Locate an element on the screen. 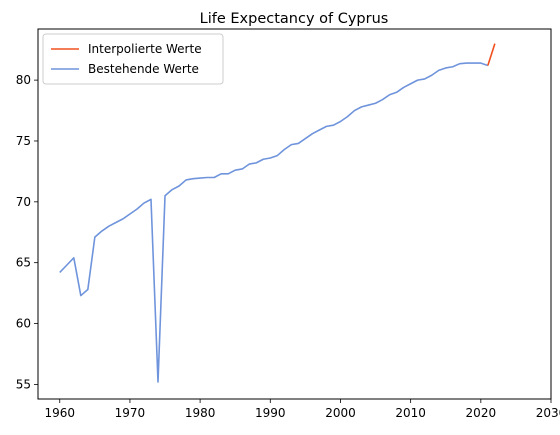 This screenshot has height=435, width=560. x-tick-label: 1980 is located at coordinates (200, 413).